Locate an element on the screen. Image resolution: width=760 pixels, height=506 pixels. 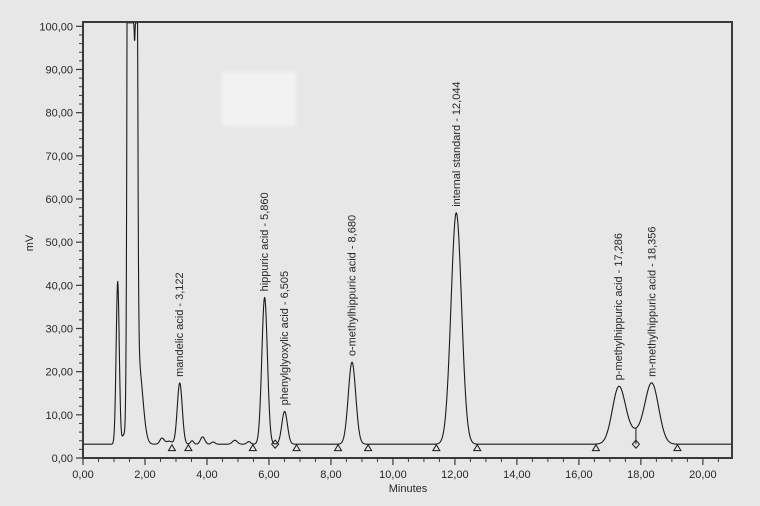
x-tick-label: 2,00 is located at coordinates (144, 475).